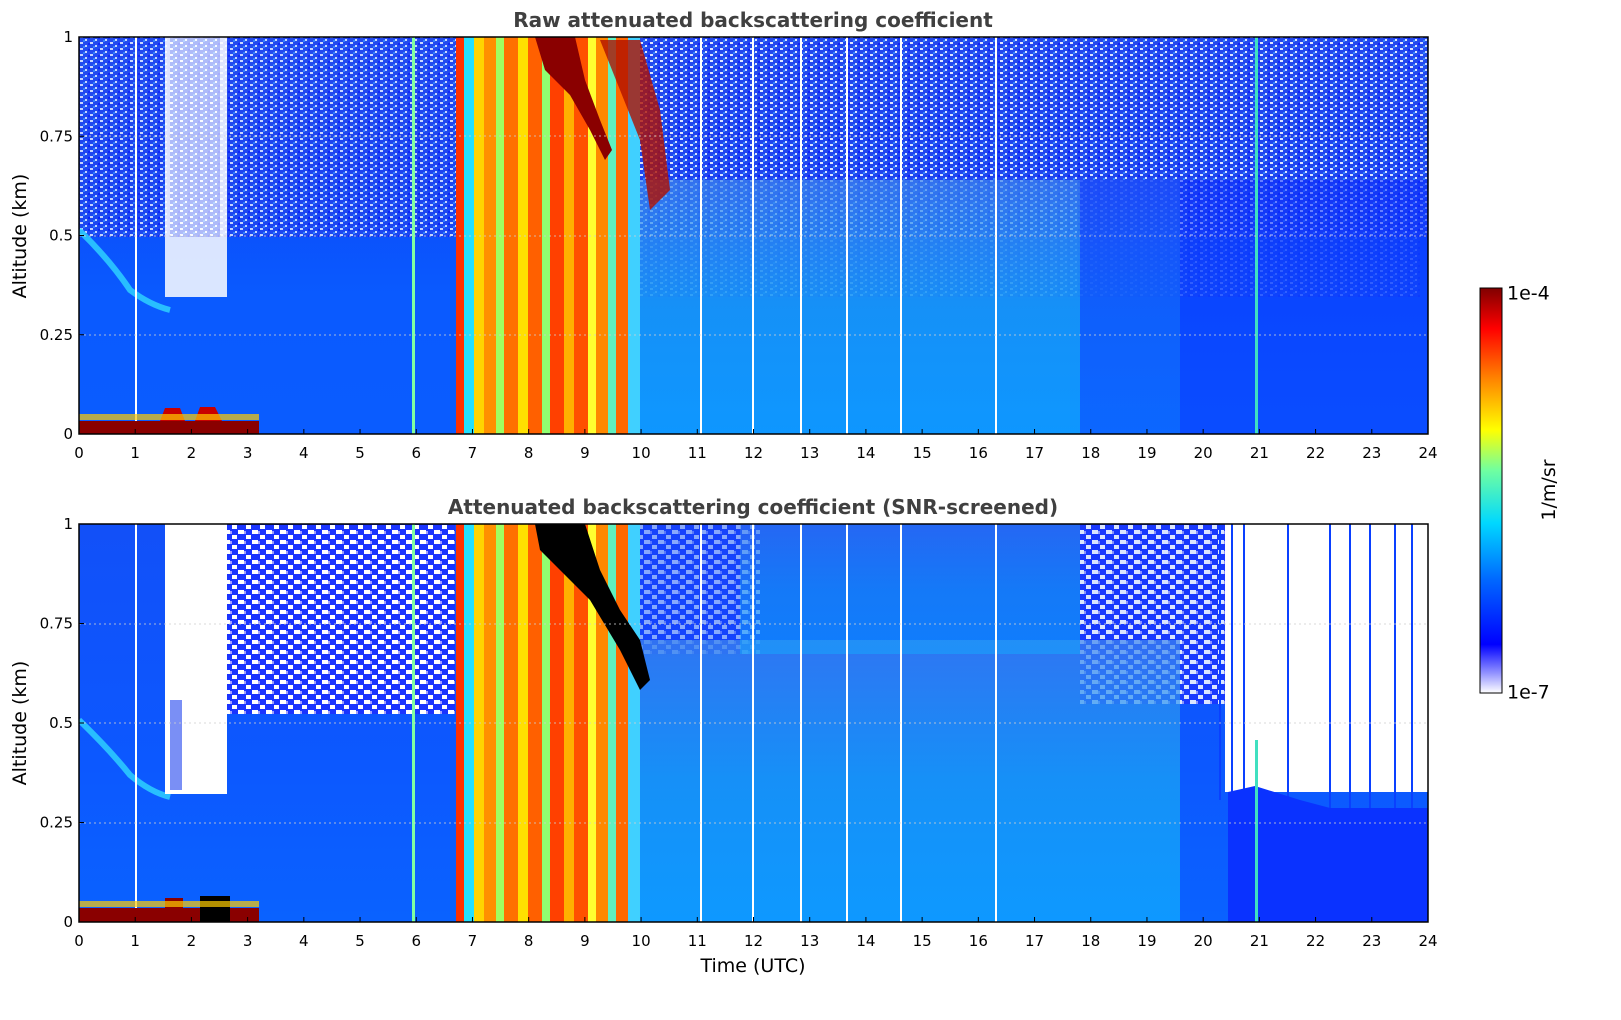  What do you see at coordinates (1491, 490) in the screenshot?
I see `colorbar-gradient` at bounding box center [1491, 490].